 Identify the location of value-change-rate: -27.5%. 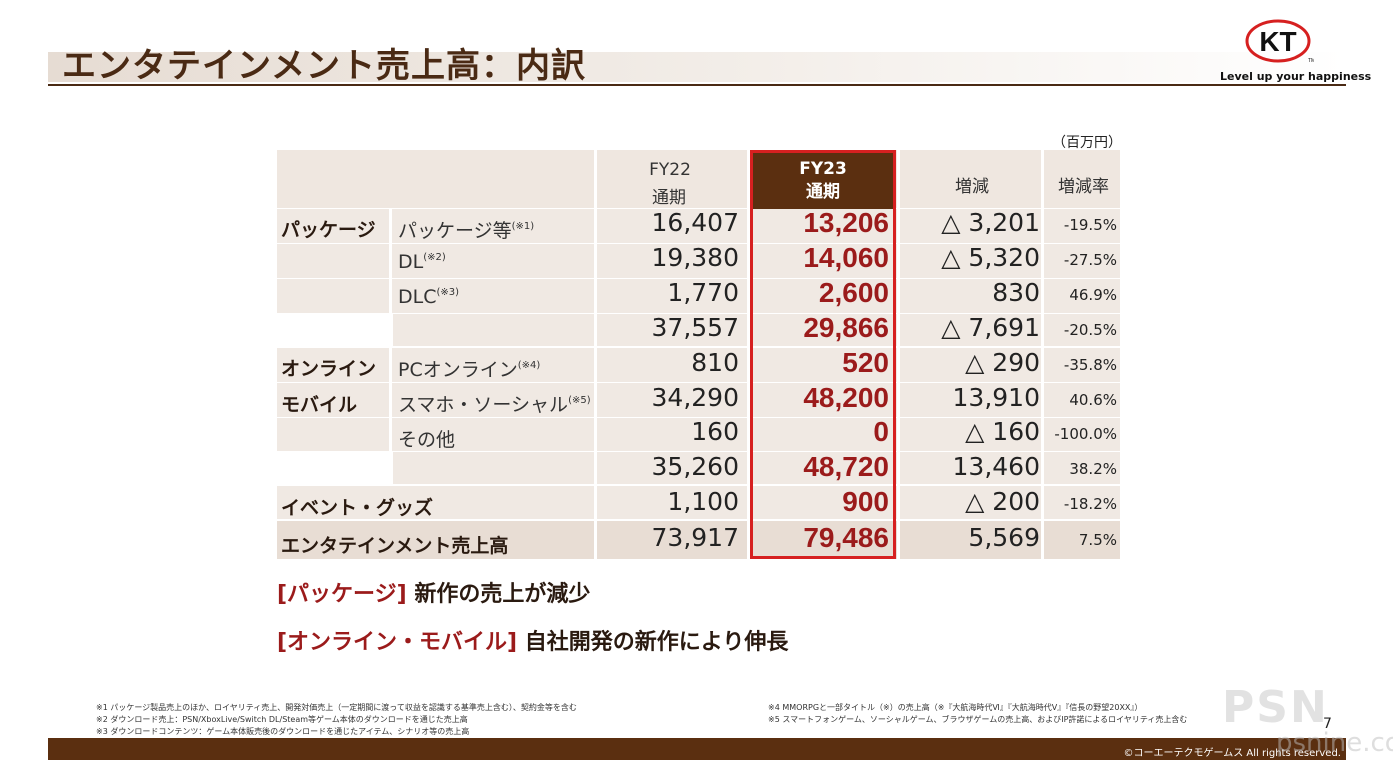
(1090, 260).